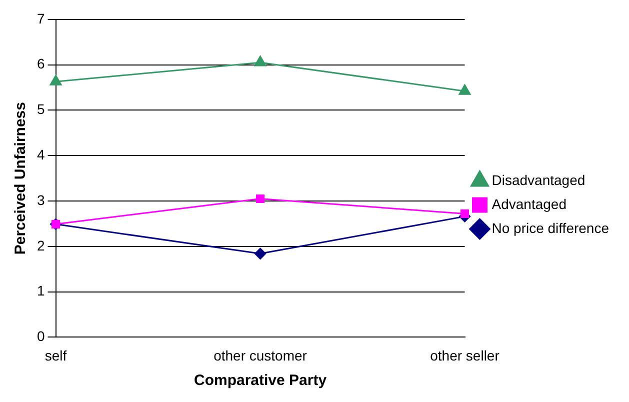 This screenshot has width=629, height=402. Describe the element at coordinates (55, 355) in the screenshot. I see `x-tick-label: self` at that location.